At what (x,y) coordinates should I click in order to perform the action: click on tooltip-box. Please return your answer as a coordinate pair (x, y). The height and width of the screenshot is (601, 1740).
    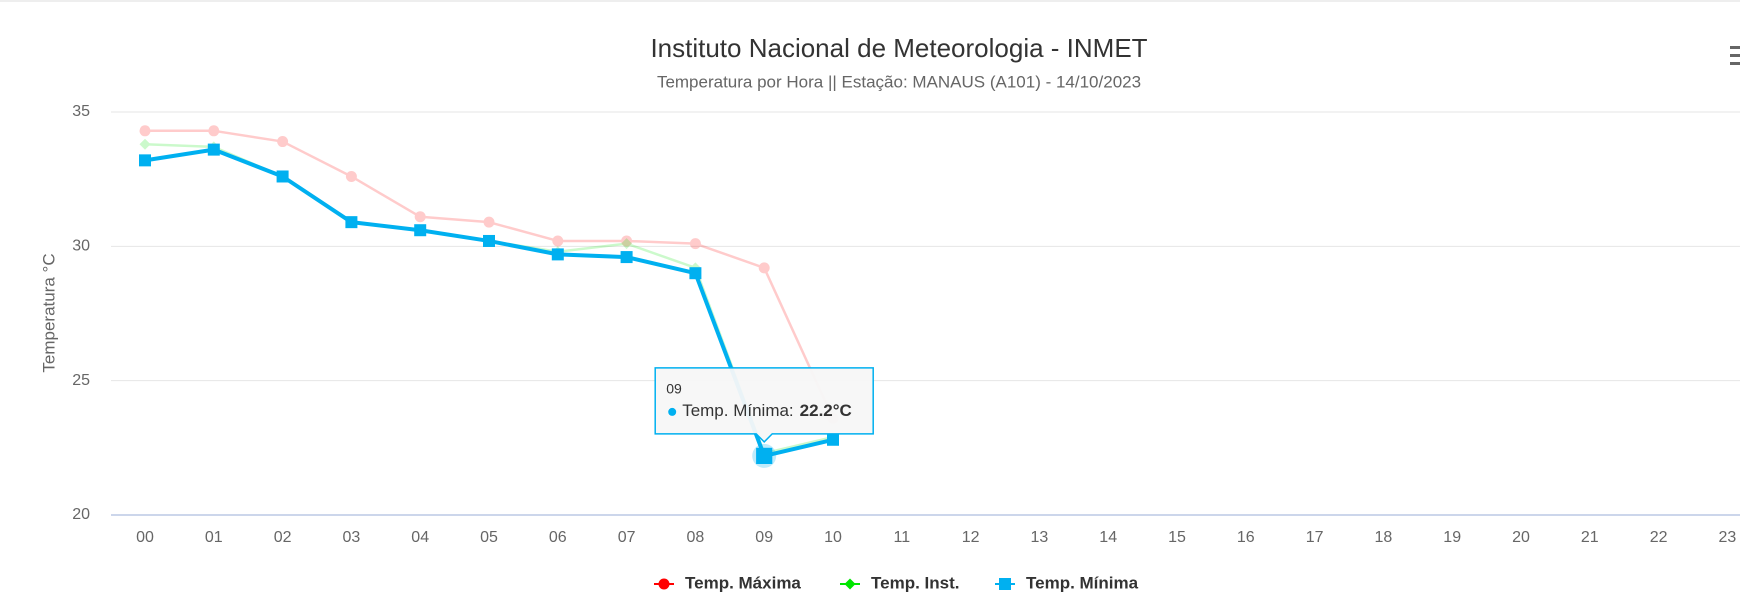
    Looking at the image, I should click on (764, 405).